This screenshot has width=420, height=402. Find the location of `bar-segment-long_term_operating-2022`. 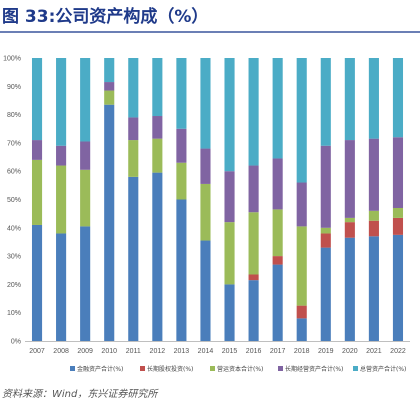

bar-segment-long_term_operating-2022 is located at coordinates (398, 172).